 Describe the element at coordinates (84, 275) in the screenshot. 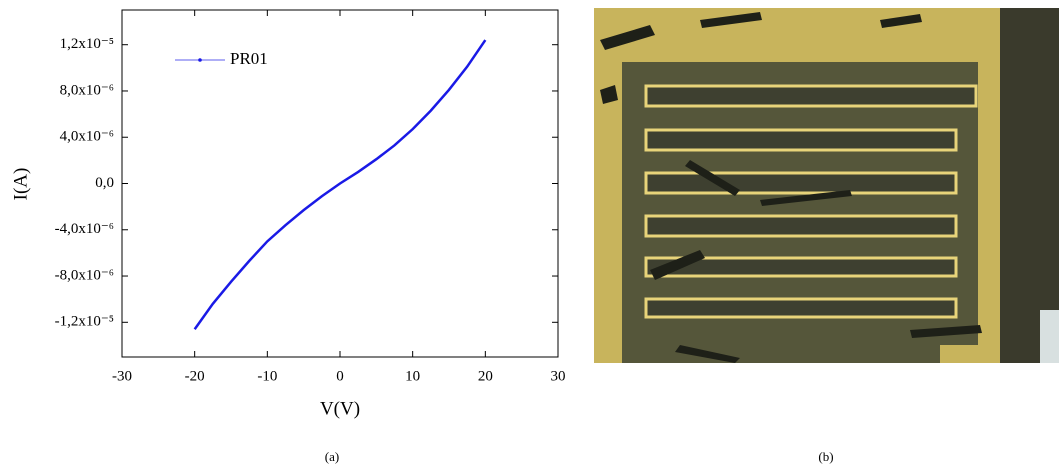

I see `y-tick-label: -8,0x10⁻⁶` at that location.